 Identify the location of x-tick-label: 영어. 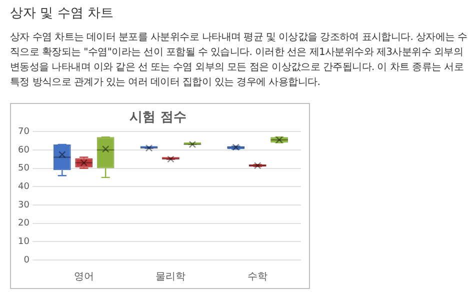
(84, 277).